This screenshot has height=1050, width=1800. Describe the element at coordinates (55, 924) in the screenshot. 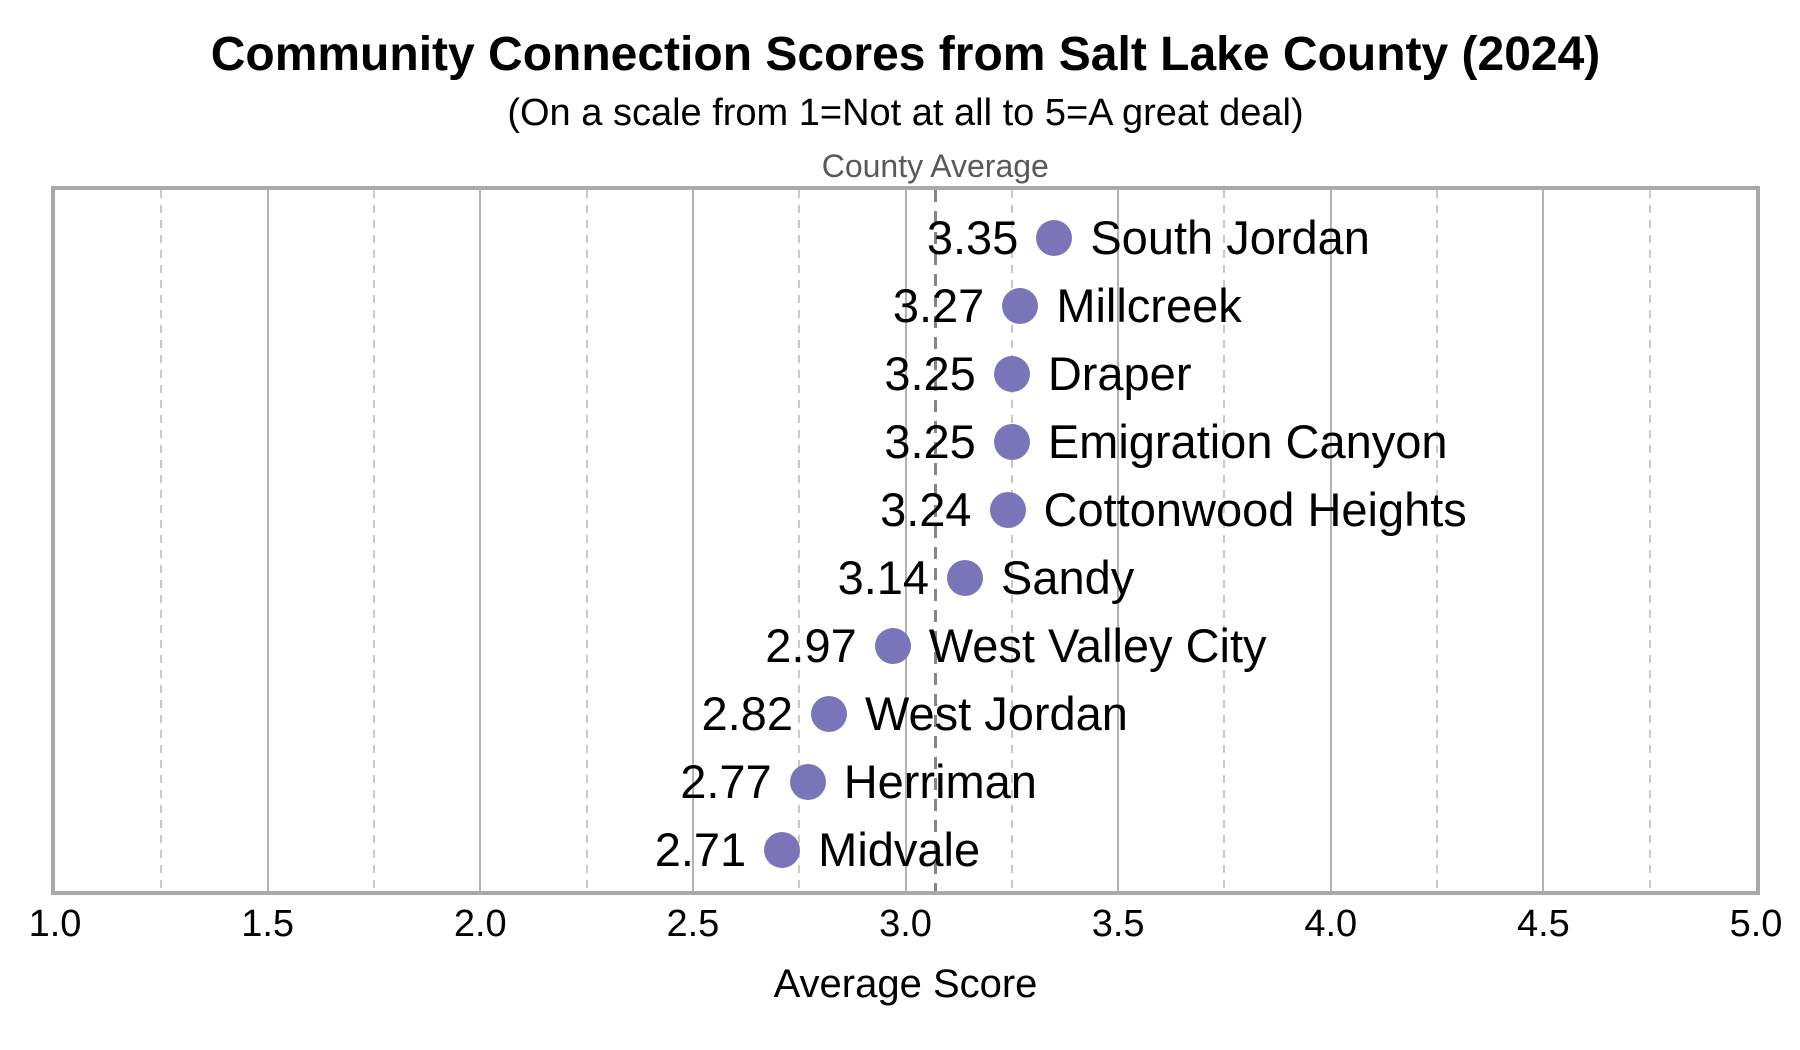

I see `x-tick-label: 1.0` at that location.